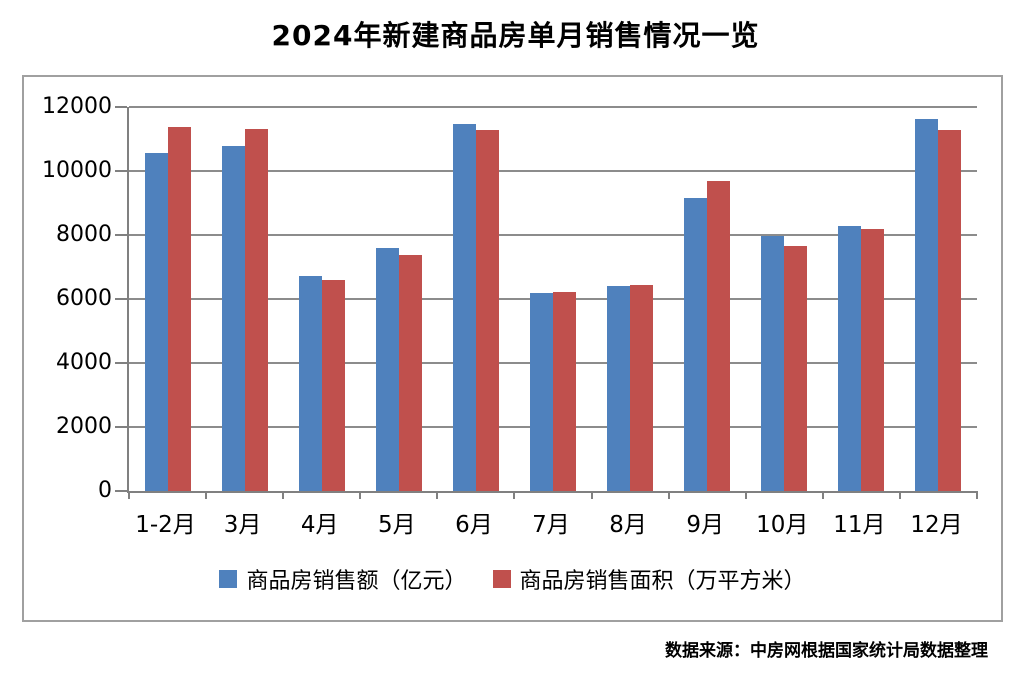 The height and width of the screenshot is (679, 1031). I want to click on bar-sales-amount-7月, so click(541, 391).